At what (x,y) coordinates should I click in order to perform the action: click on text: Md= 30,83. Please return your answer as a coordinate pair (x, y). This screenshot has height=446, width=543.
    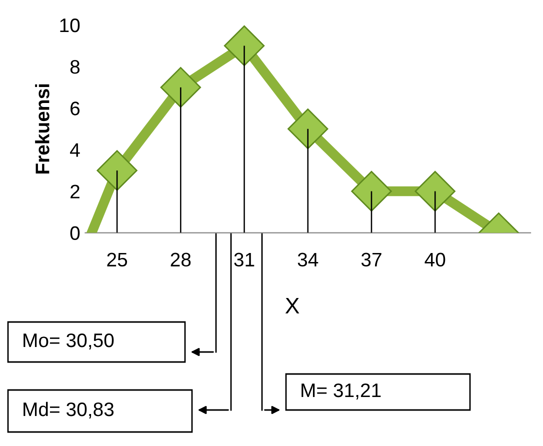
    Looking at the image, I should click on (69, 410).